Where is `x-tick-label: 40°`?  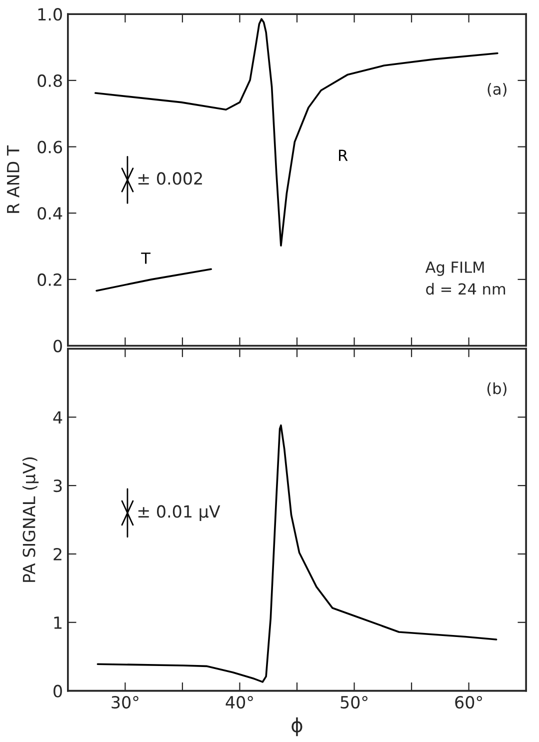 x-tick-label: 40° is located at coordinates (239, 702).